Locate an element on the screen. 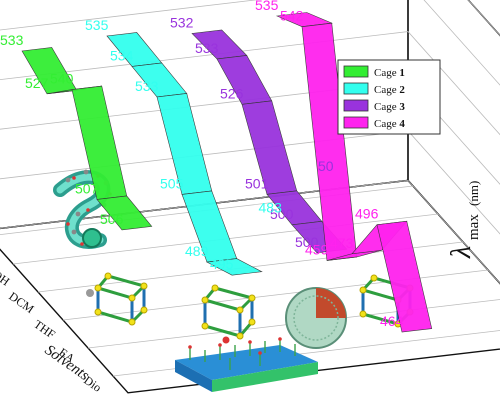  legend-swatch-cage2 is located at coordinates (356, 88).